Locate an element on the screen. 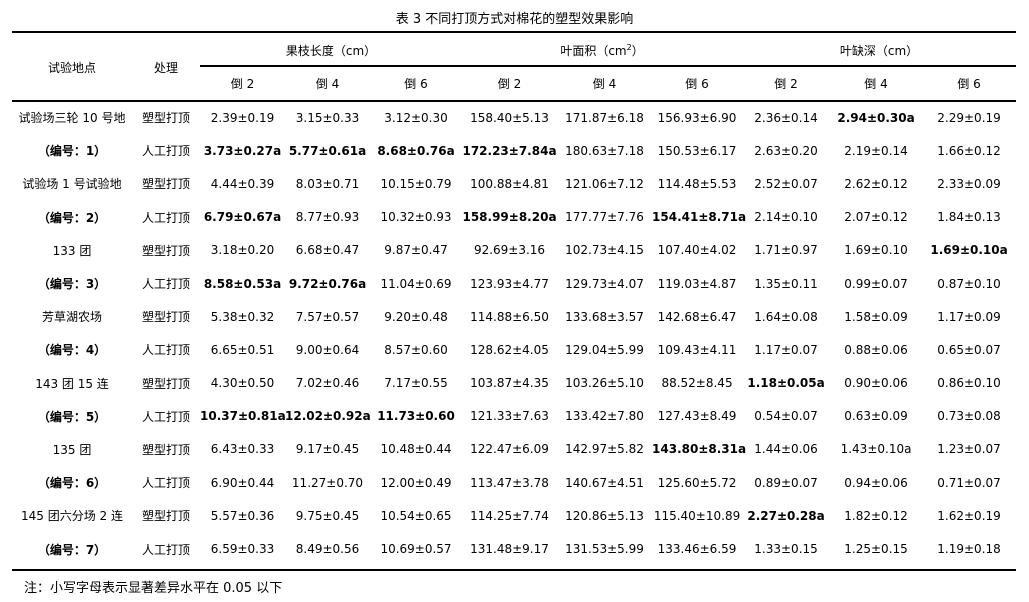  value-cell: 6.43±0.33 is located at coordinates (242, 449).